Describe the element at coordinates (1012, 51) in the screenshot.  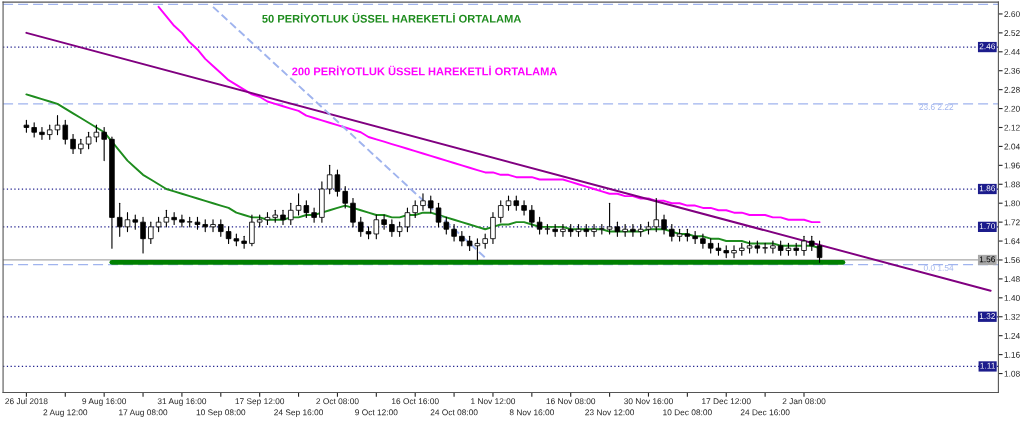
I see `y-tick-label: 2.44` at that location.